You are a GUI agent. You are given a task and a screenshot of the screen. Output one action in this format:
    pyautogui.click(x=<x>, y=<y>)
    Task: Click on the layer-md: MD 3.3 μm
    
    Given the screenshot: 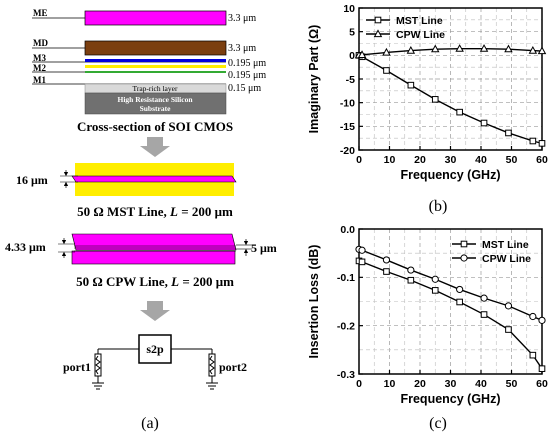 What is the action you would take?
    pyautogui.click(x=144, y=47)
    